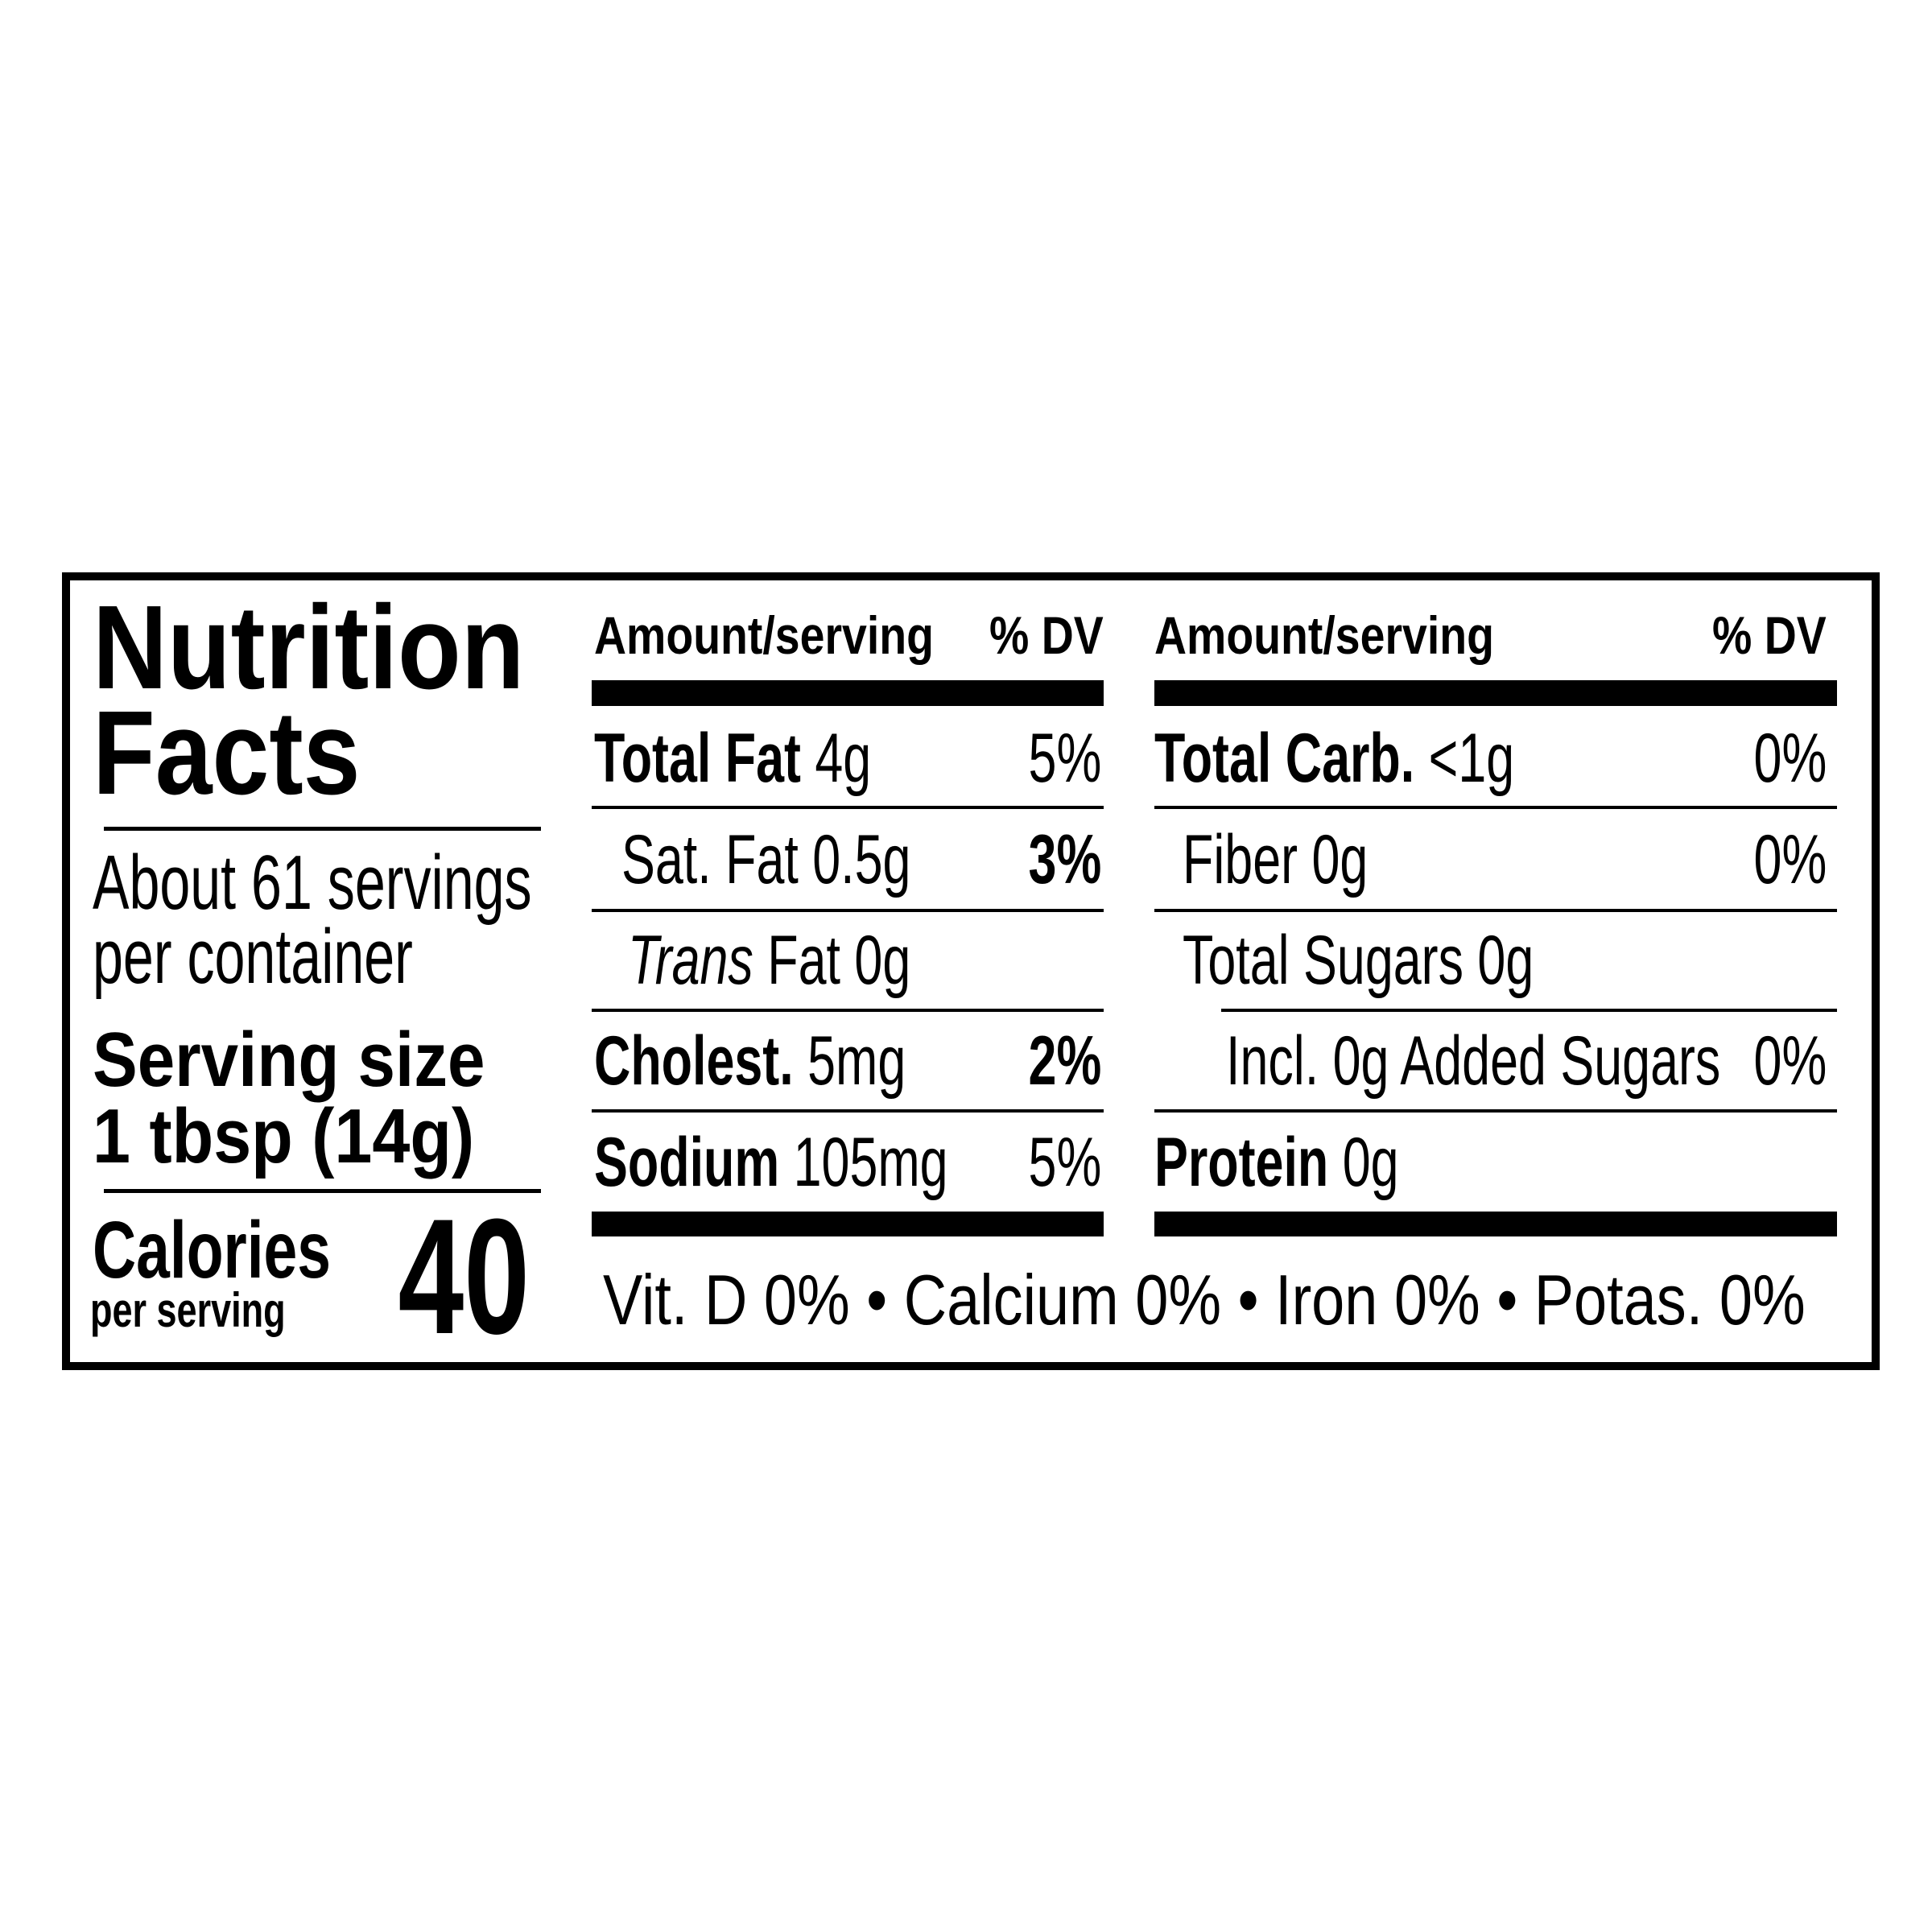 The width and height of the screenshot is (1932, 1932). I want to click on servings-per-container: About 61 servings, so click(312, 883).